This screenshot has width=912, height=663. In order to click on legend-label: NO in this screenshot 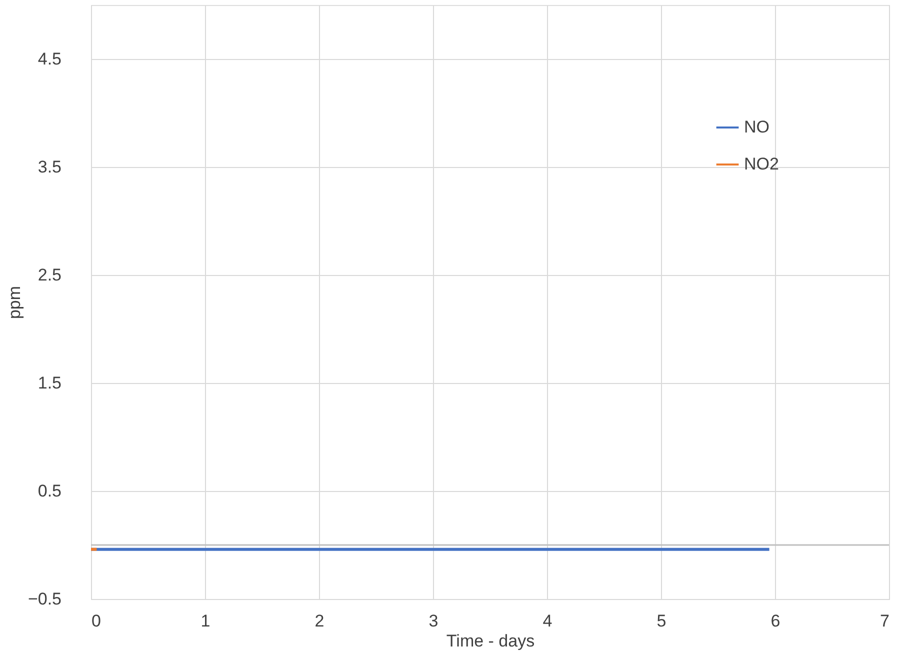, I will do `click(757, 127)`.